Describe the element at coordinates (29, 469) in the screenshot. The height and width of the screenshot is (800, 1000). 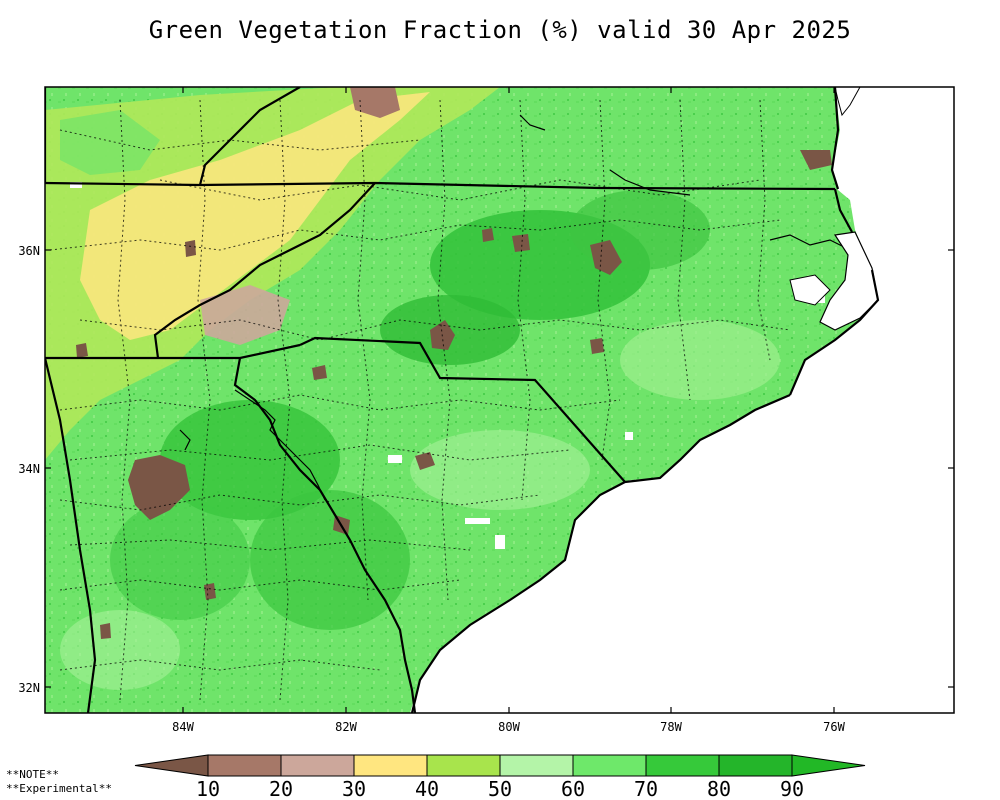
I see `lat-tick-label: 34N` at that location.